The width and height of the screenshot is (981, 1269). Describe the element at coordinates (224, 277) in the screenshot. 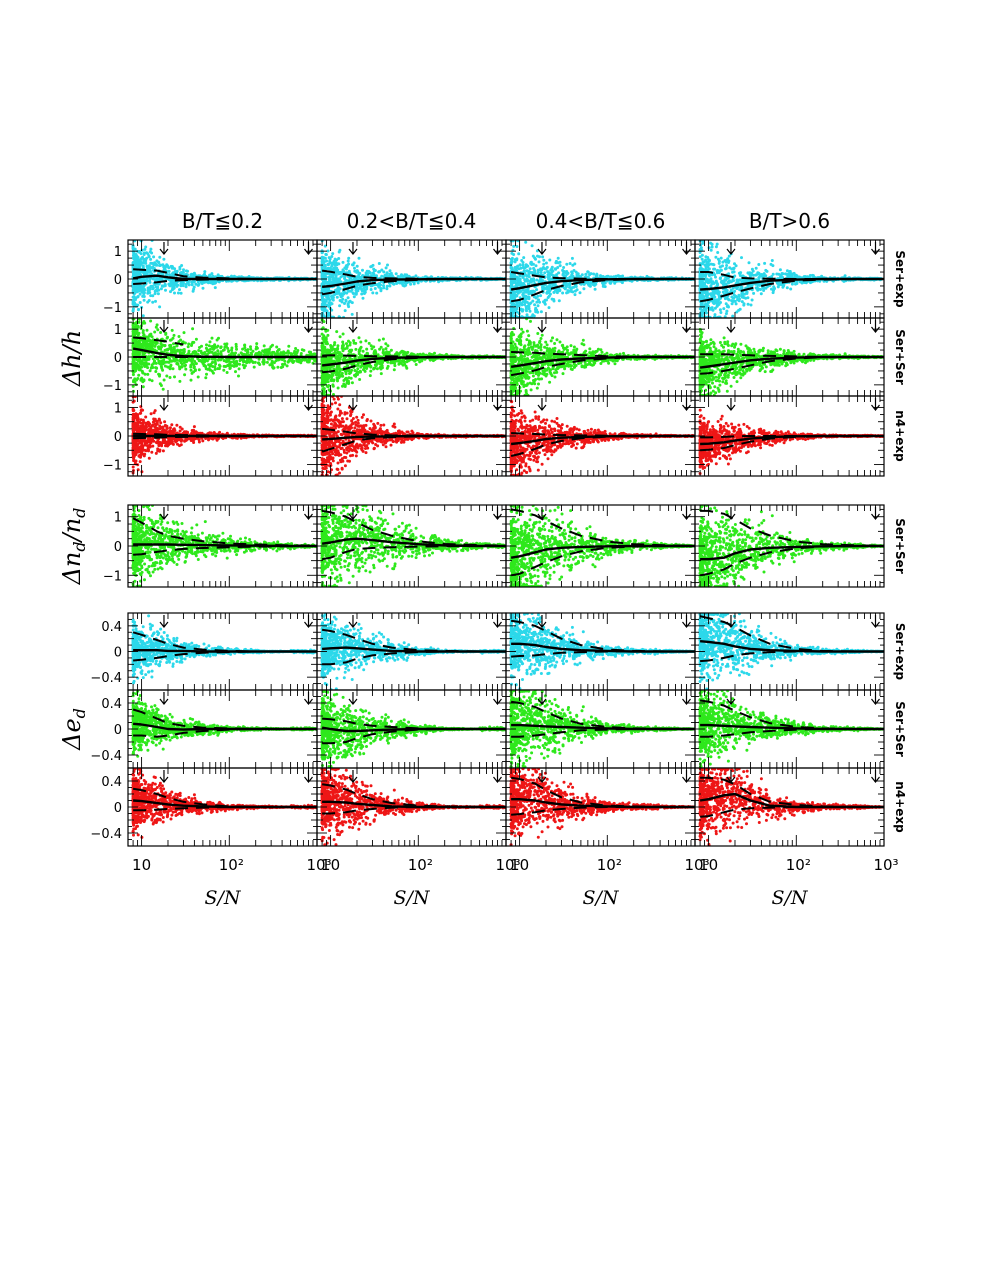

I see `median-line` at that location.